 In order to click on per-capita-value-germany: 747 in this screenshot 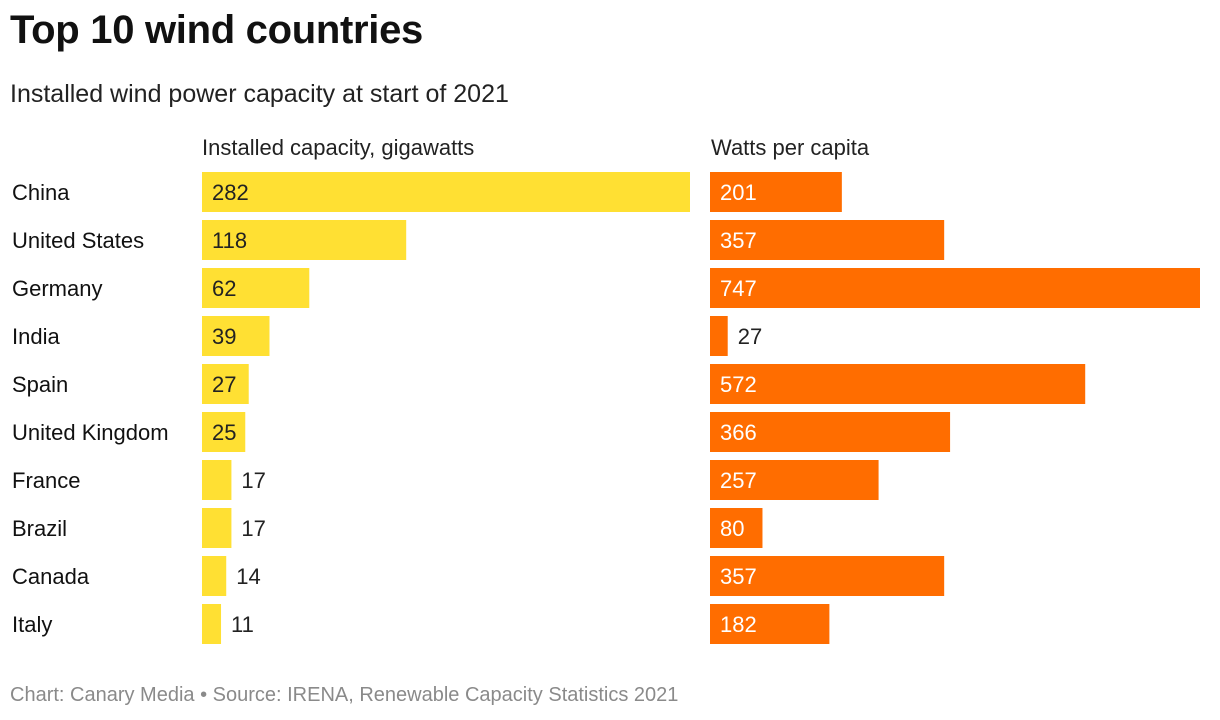, I will do `click(738, 288)`.